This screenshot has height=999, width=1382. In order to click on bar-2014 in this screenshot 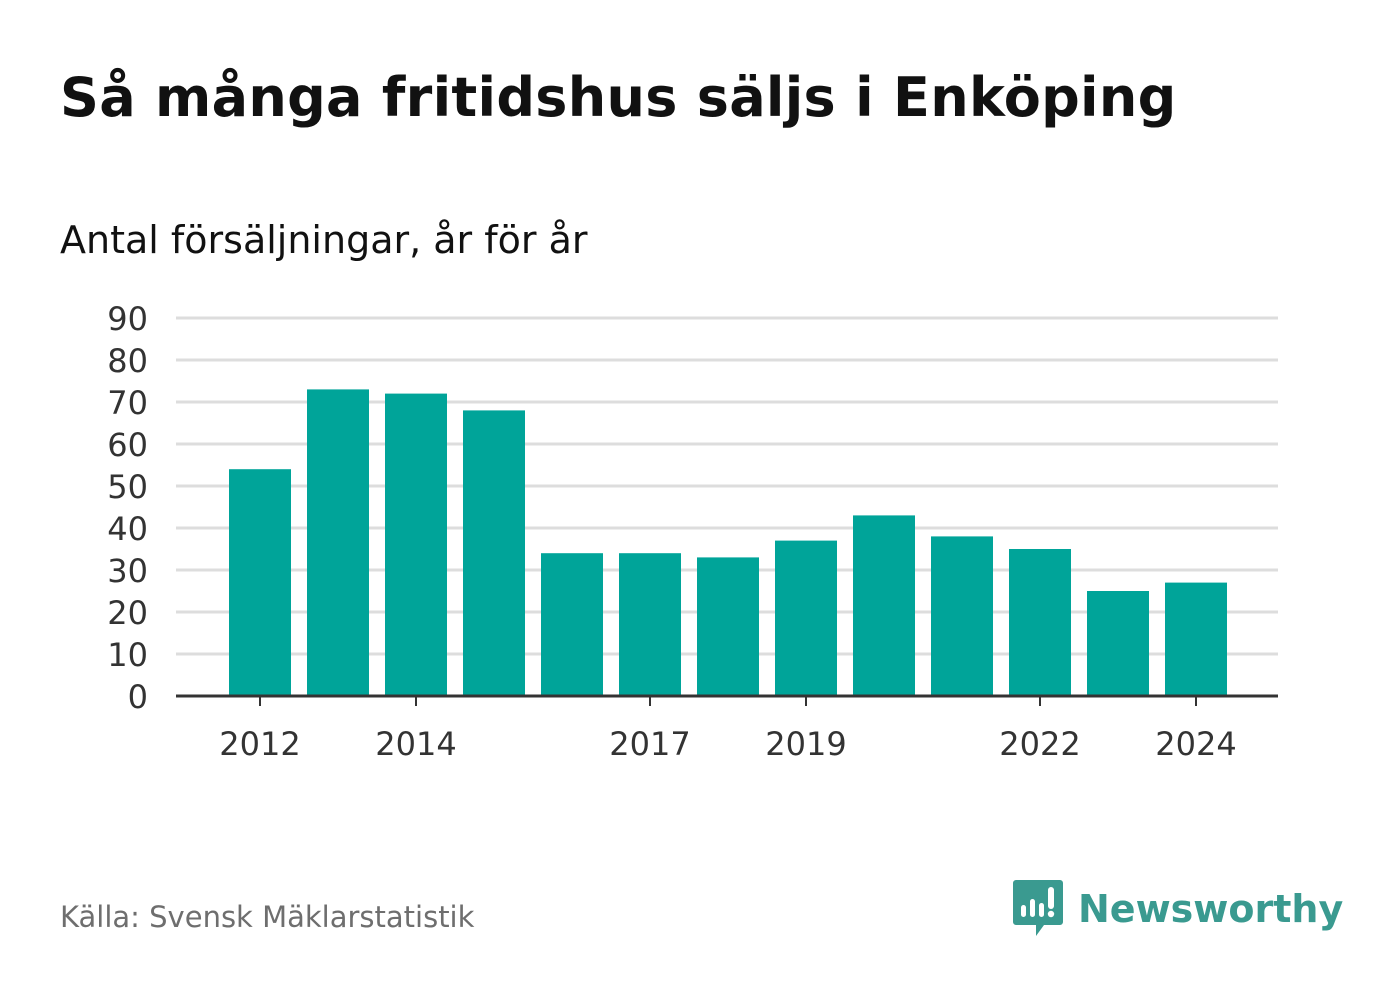, I will do `click(416, 544)`.